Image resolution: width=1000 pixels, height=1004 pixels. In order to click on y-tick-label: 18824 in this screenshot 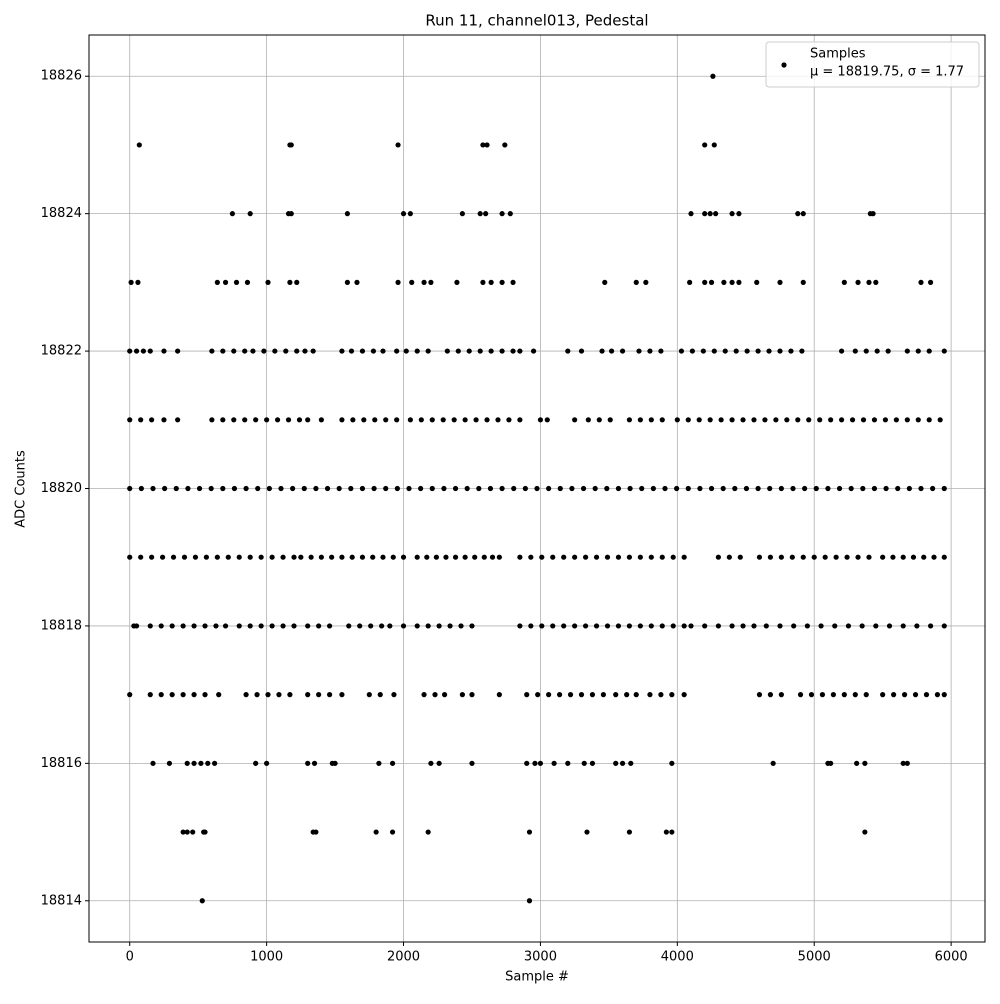, I will do `click(61, 213)`.